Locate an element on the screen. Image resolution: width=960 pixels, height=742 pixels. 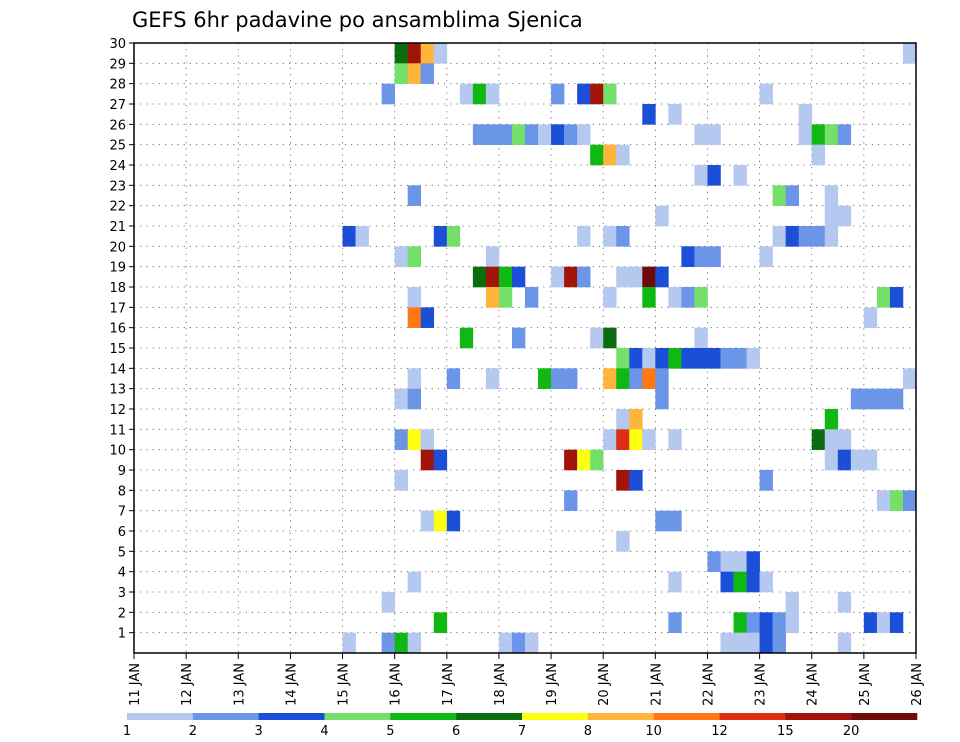
x-tick-label: 25 JAN is located at coordinates (865, 684).